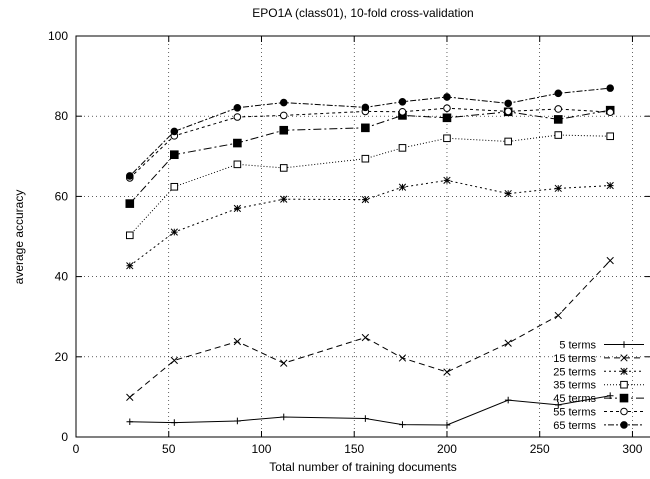 This screenshot has width=650, height=479. Describe the element at coordinates (574, 426) in the screenshot. I see `legend-label: 65 terms` at that location.